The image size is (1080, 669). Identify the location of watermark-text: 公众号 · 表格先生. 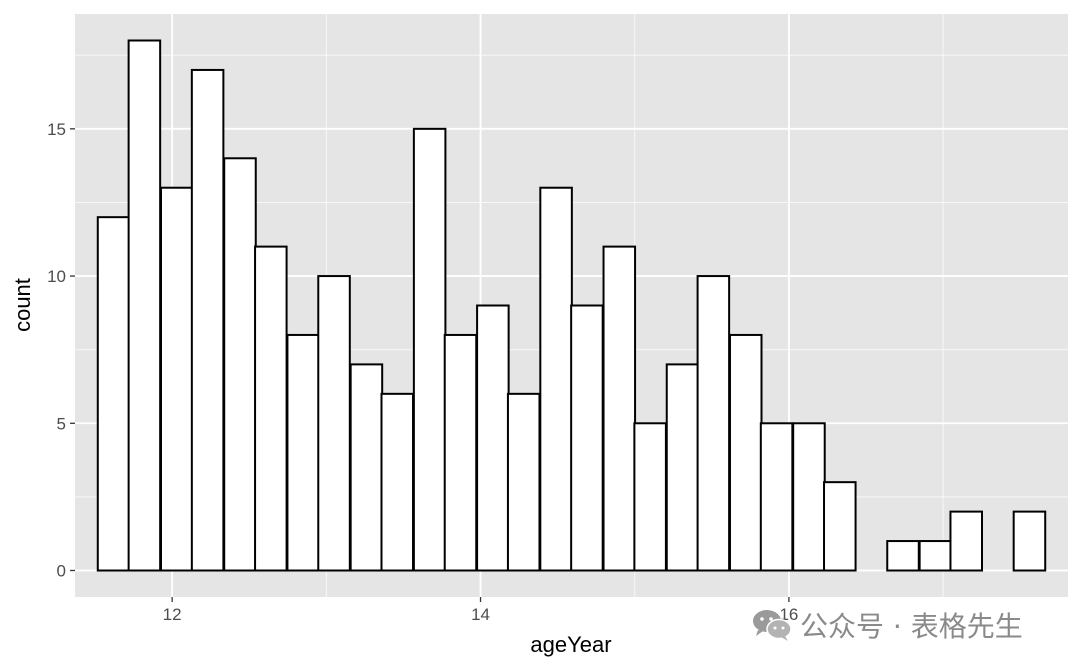
(911, 626).